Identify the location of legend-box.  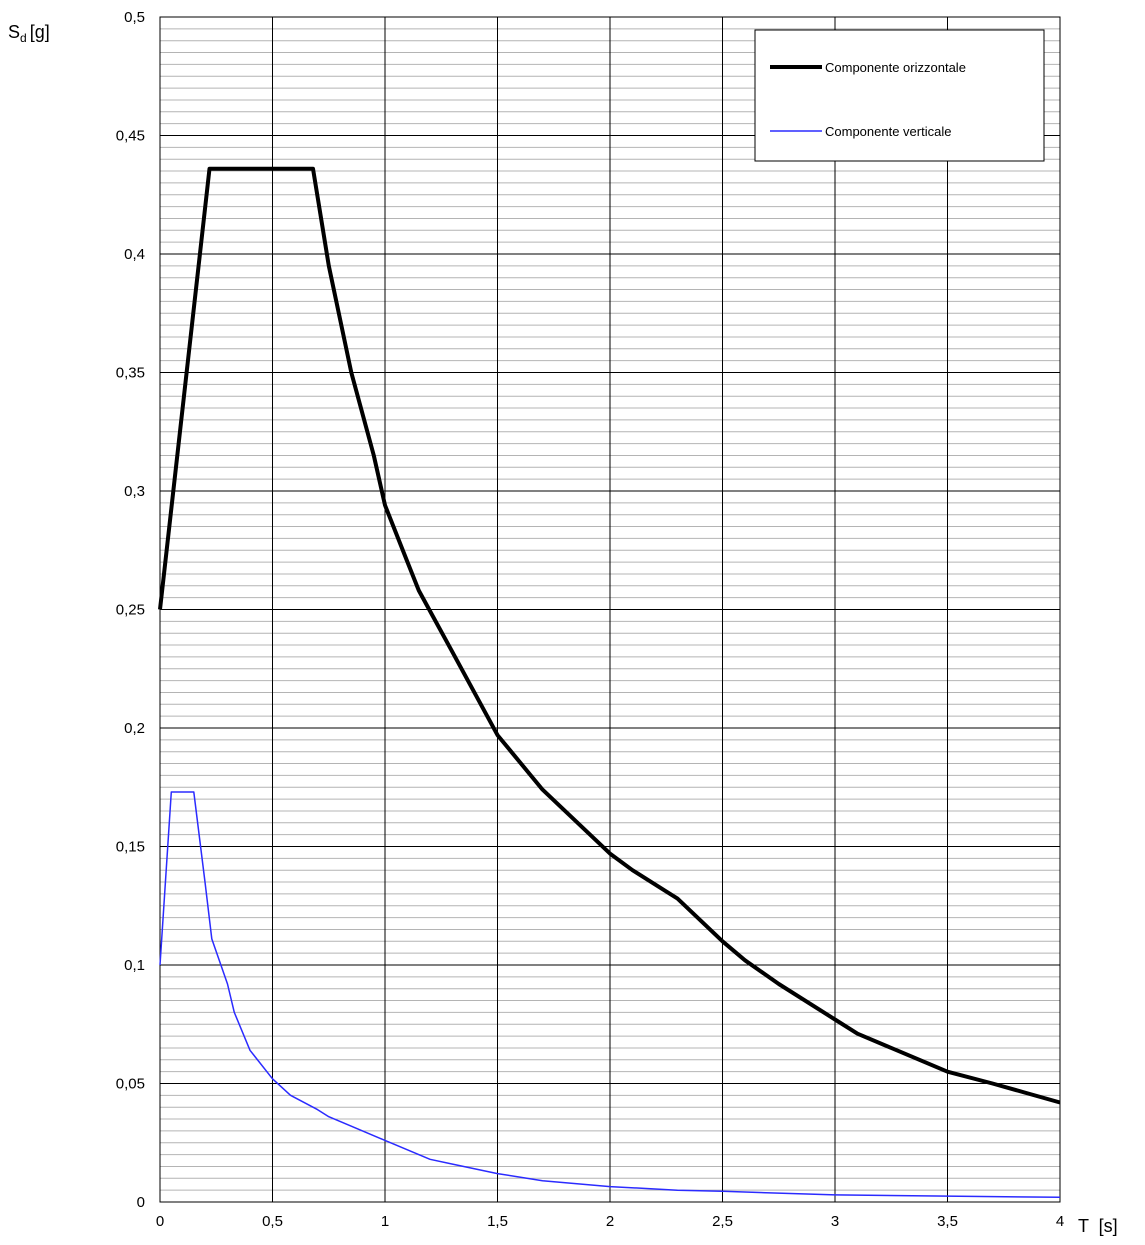
(899, 95).